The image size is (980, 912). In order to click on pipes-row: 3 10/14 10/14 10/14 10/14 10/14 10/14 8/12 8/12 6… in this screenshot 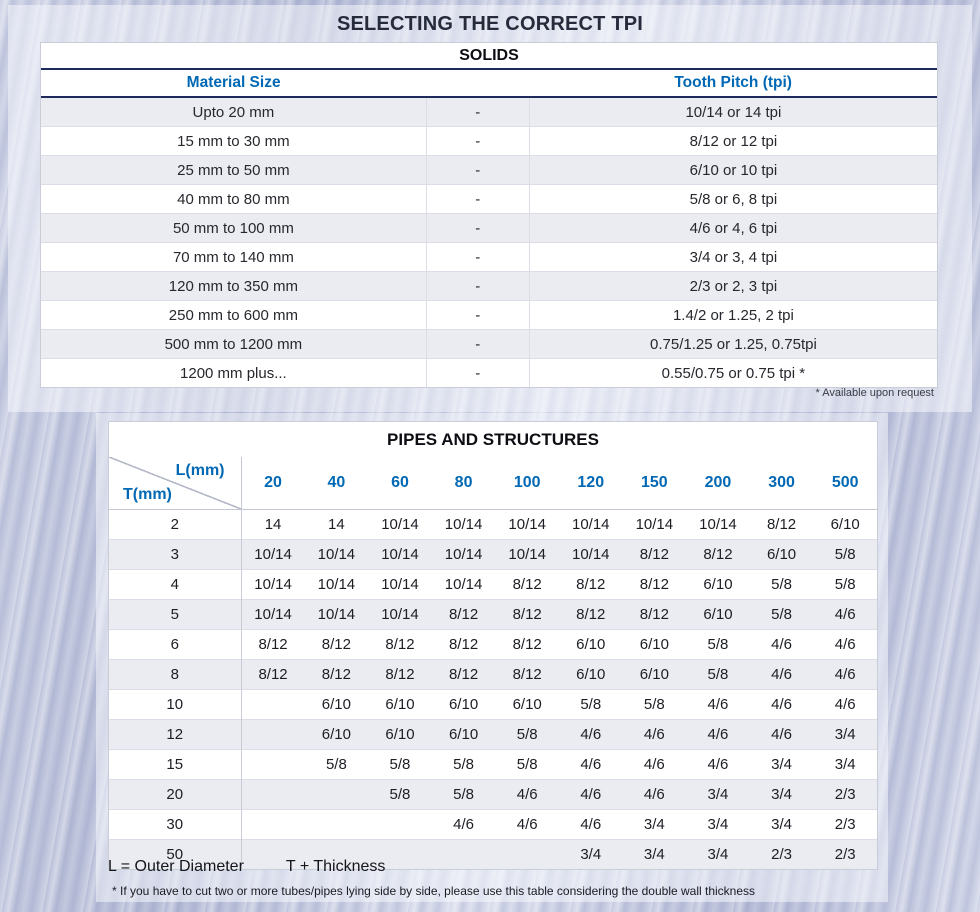, I will do `click(493, 553)`.